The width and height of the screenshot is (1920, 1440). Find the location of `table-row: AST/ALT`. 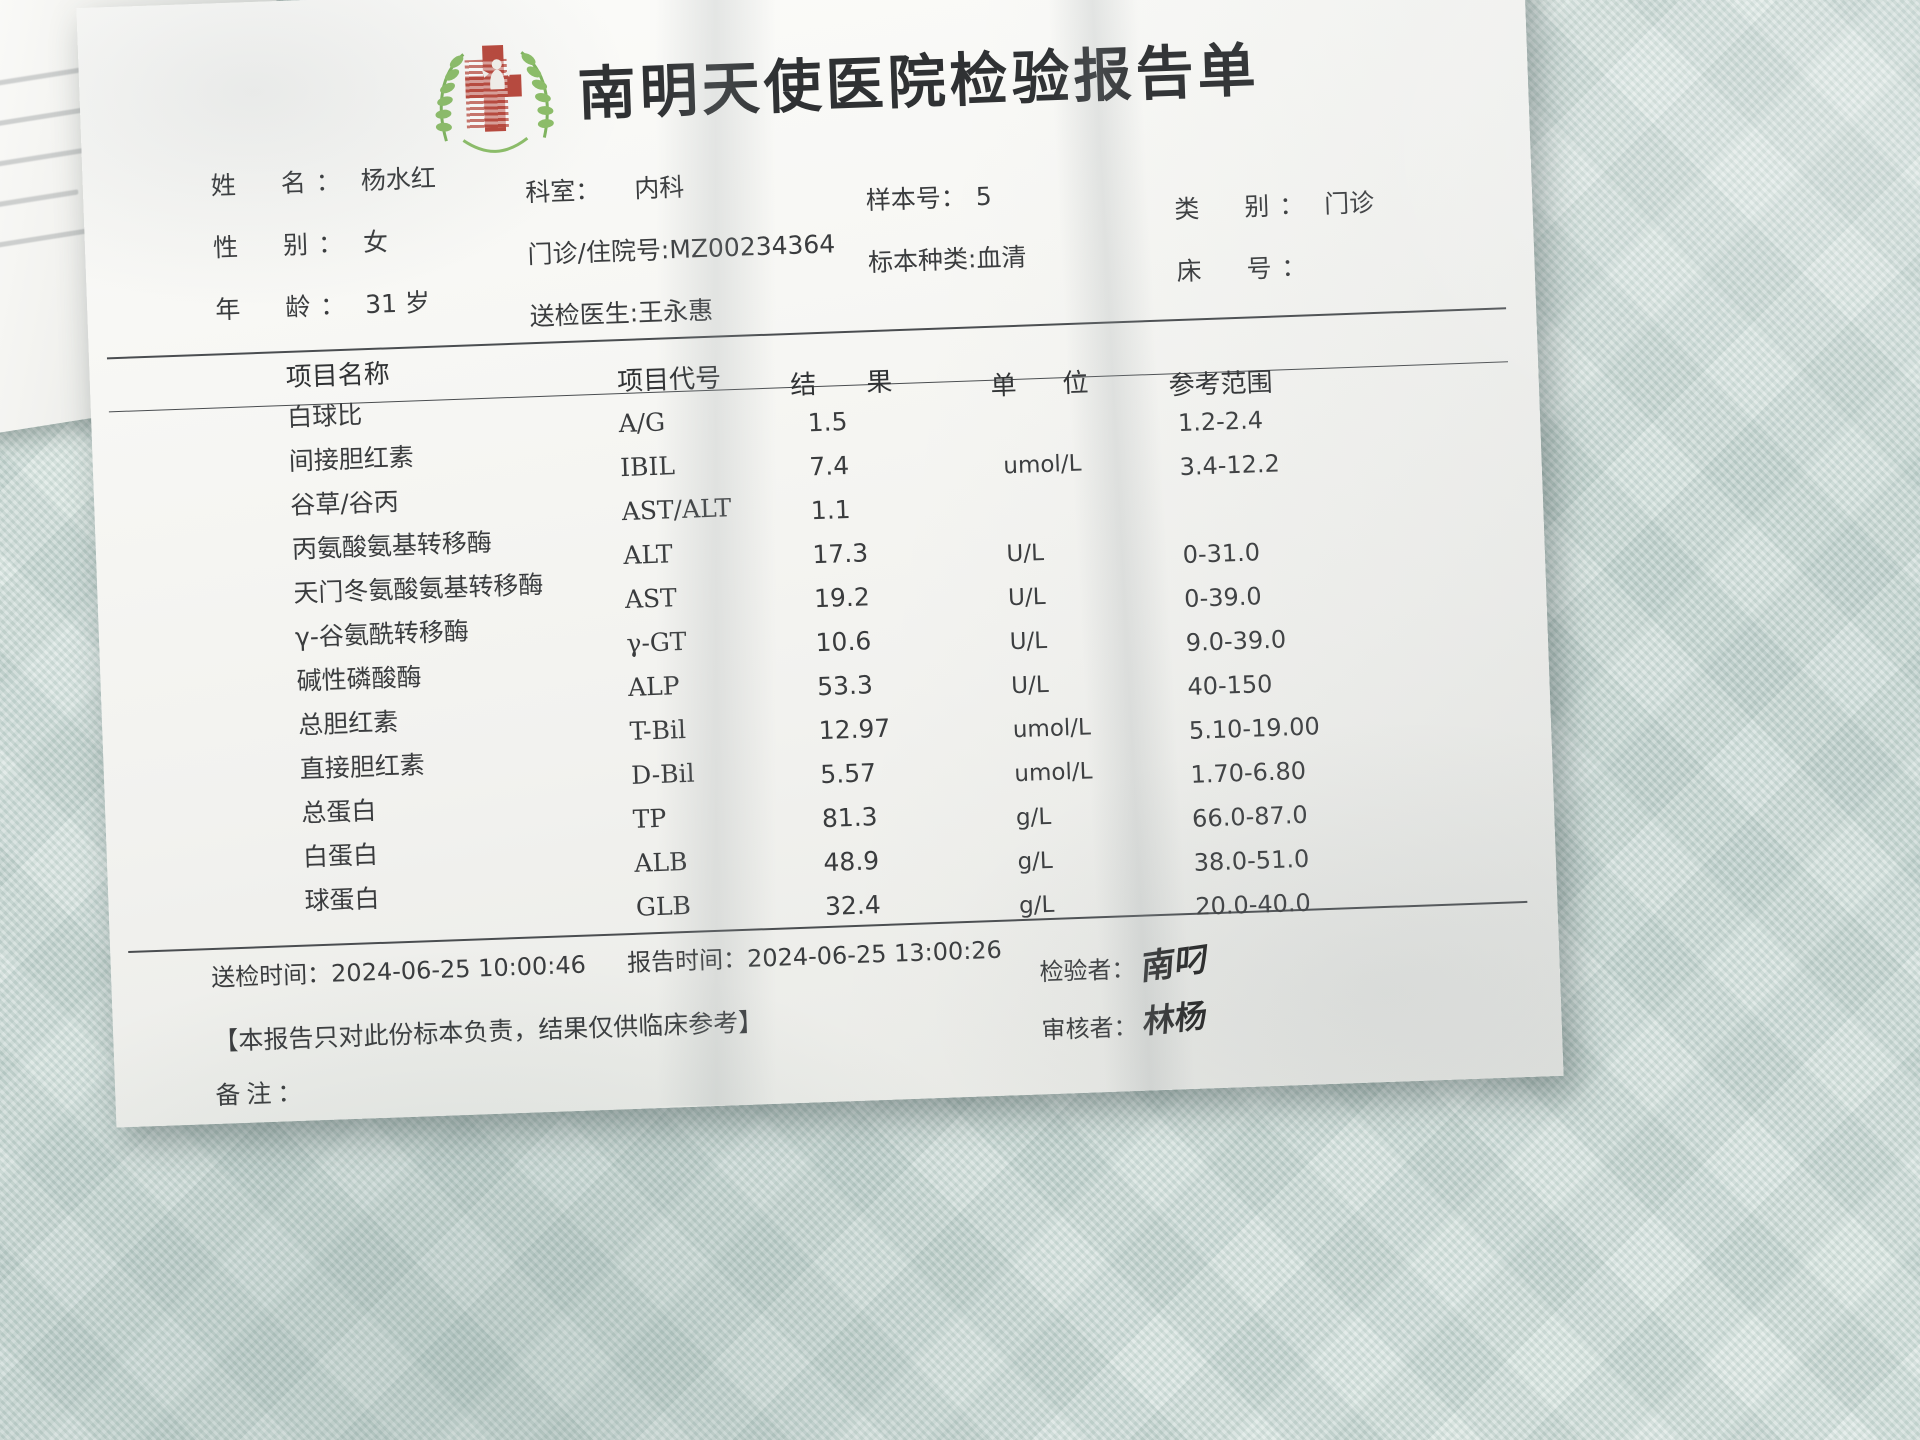

table-row: AST/ALT is located at coordinates (676, 510).